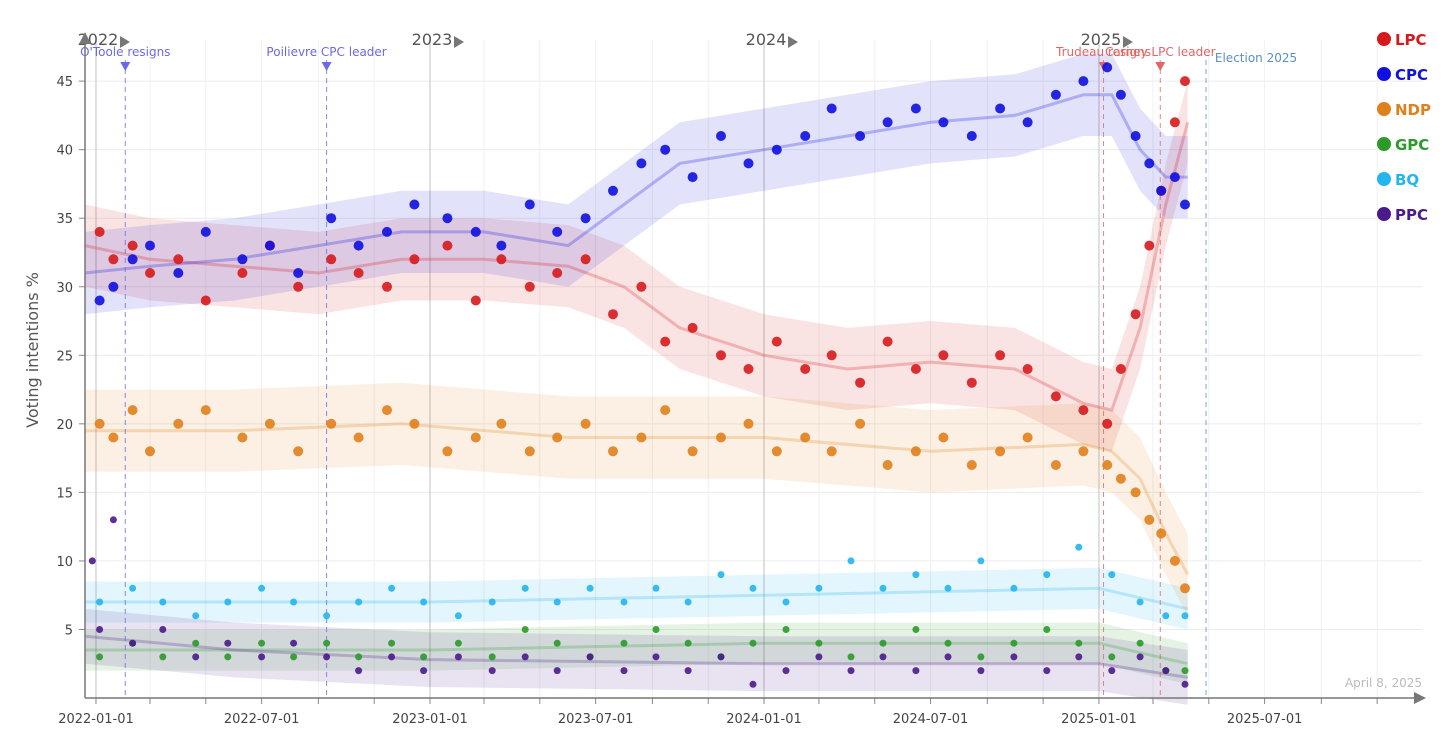 The width and height of the screenshot is (1456, 741). Describe the element at coordinates (125, 52) in the screenshot. I see `event-label: O'Toole resigns` at that location.